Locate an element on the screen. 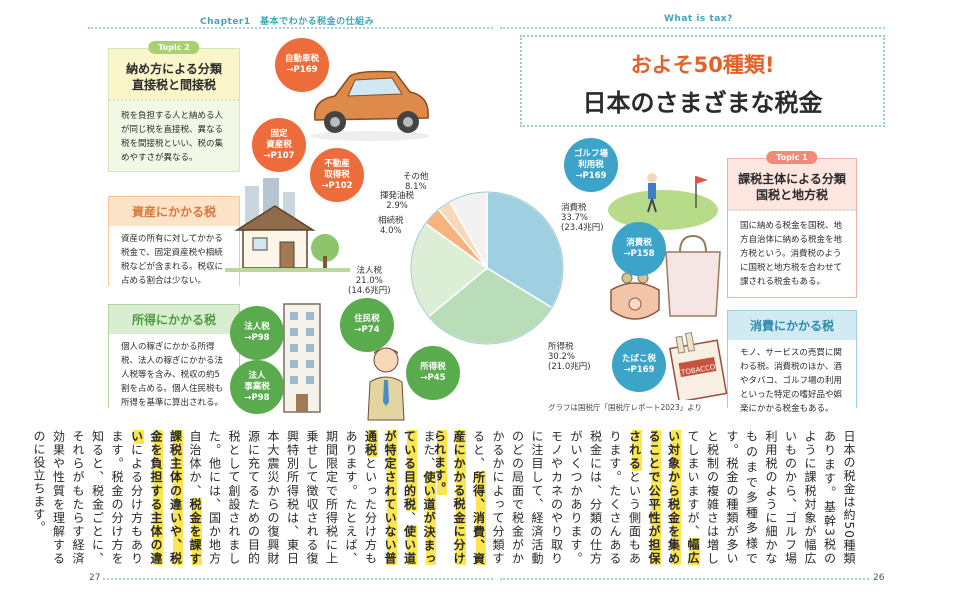  pie-label-corporate-amount: (14.6兆円) is located at coordinates (369, 291).